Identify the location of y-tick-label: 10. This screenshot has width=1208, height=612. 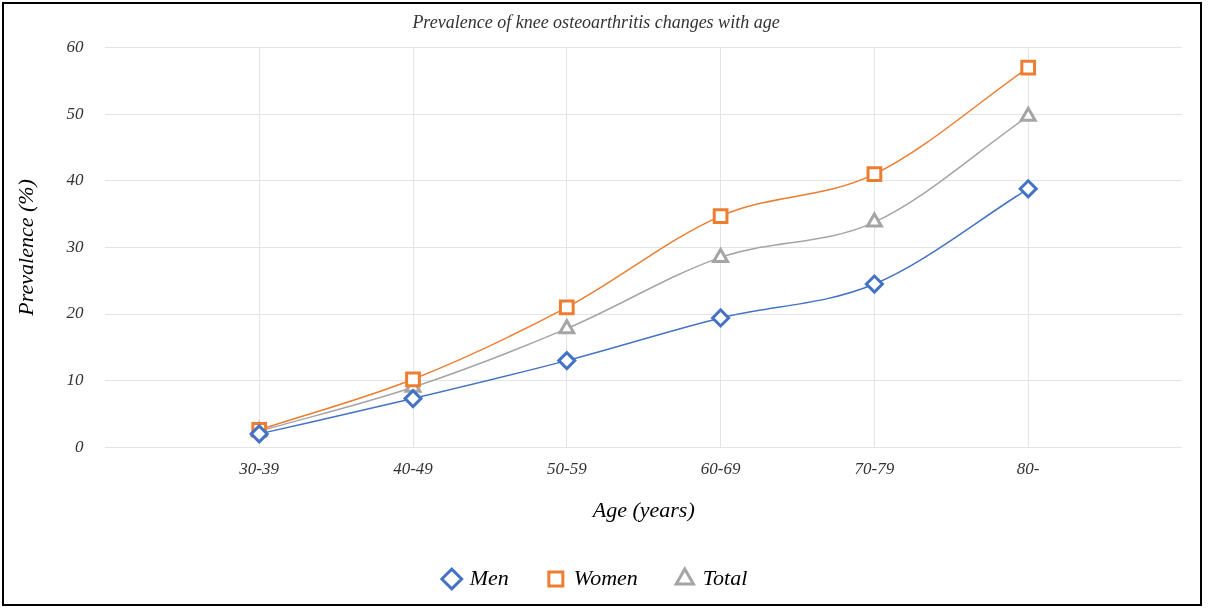
(75, 380).